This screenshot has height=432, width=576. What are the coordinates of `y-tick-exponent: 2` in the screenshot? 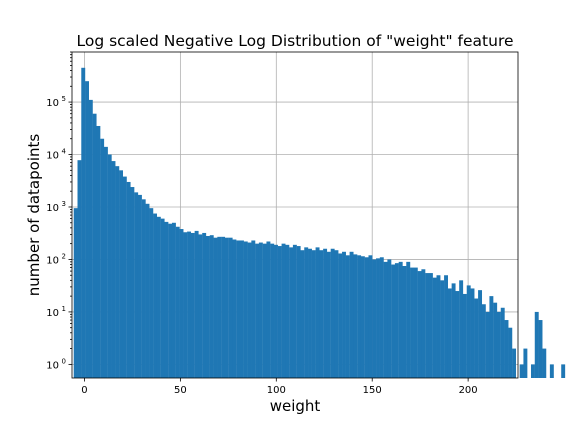 It's located at (64, 256).